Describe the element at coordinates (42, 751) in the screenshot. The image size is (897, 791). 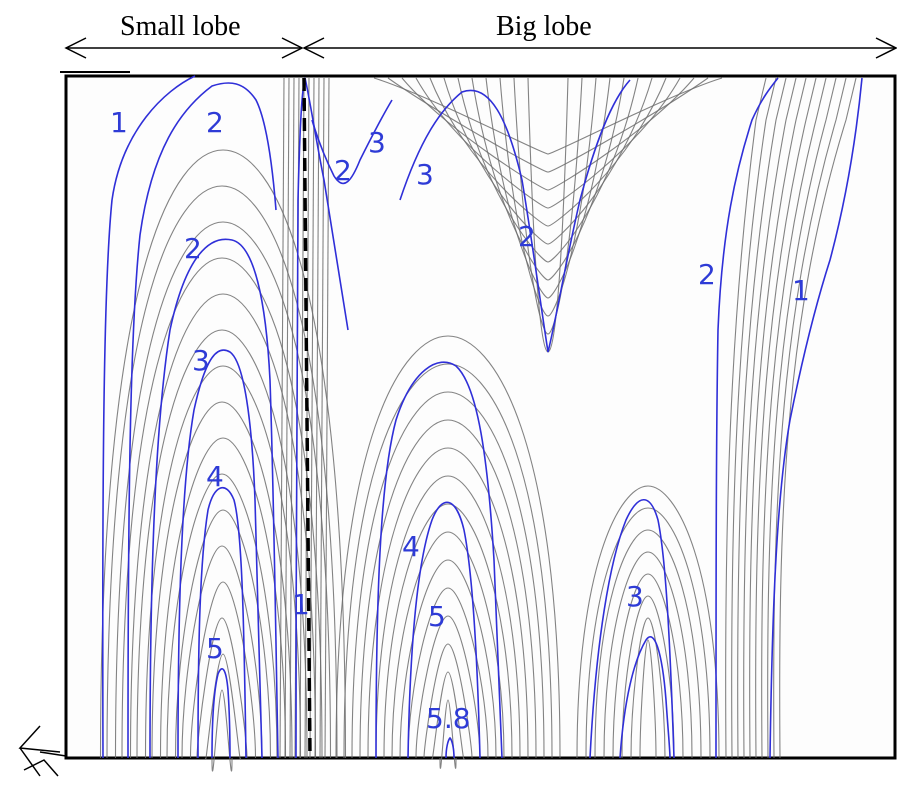
I see `eye-icon` at that location.